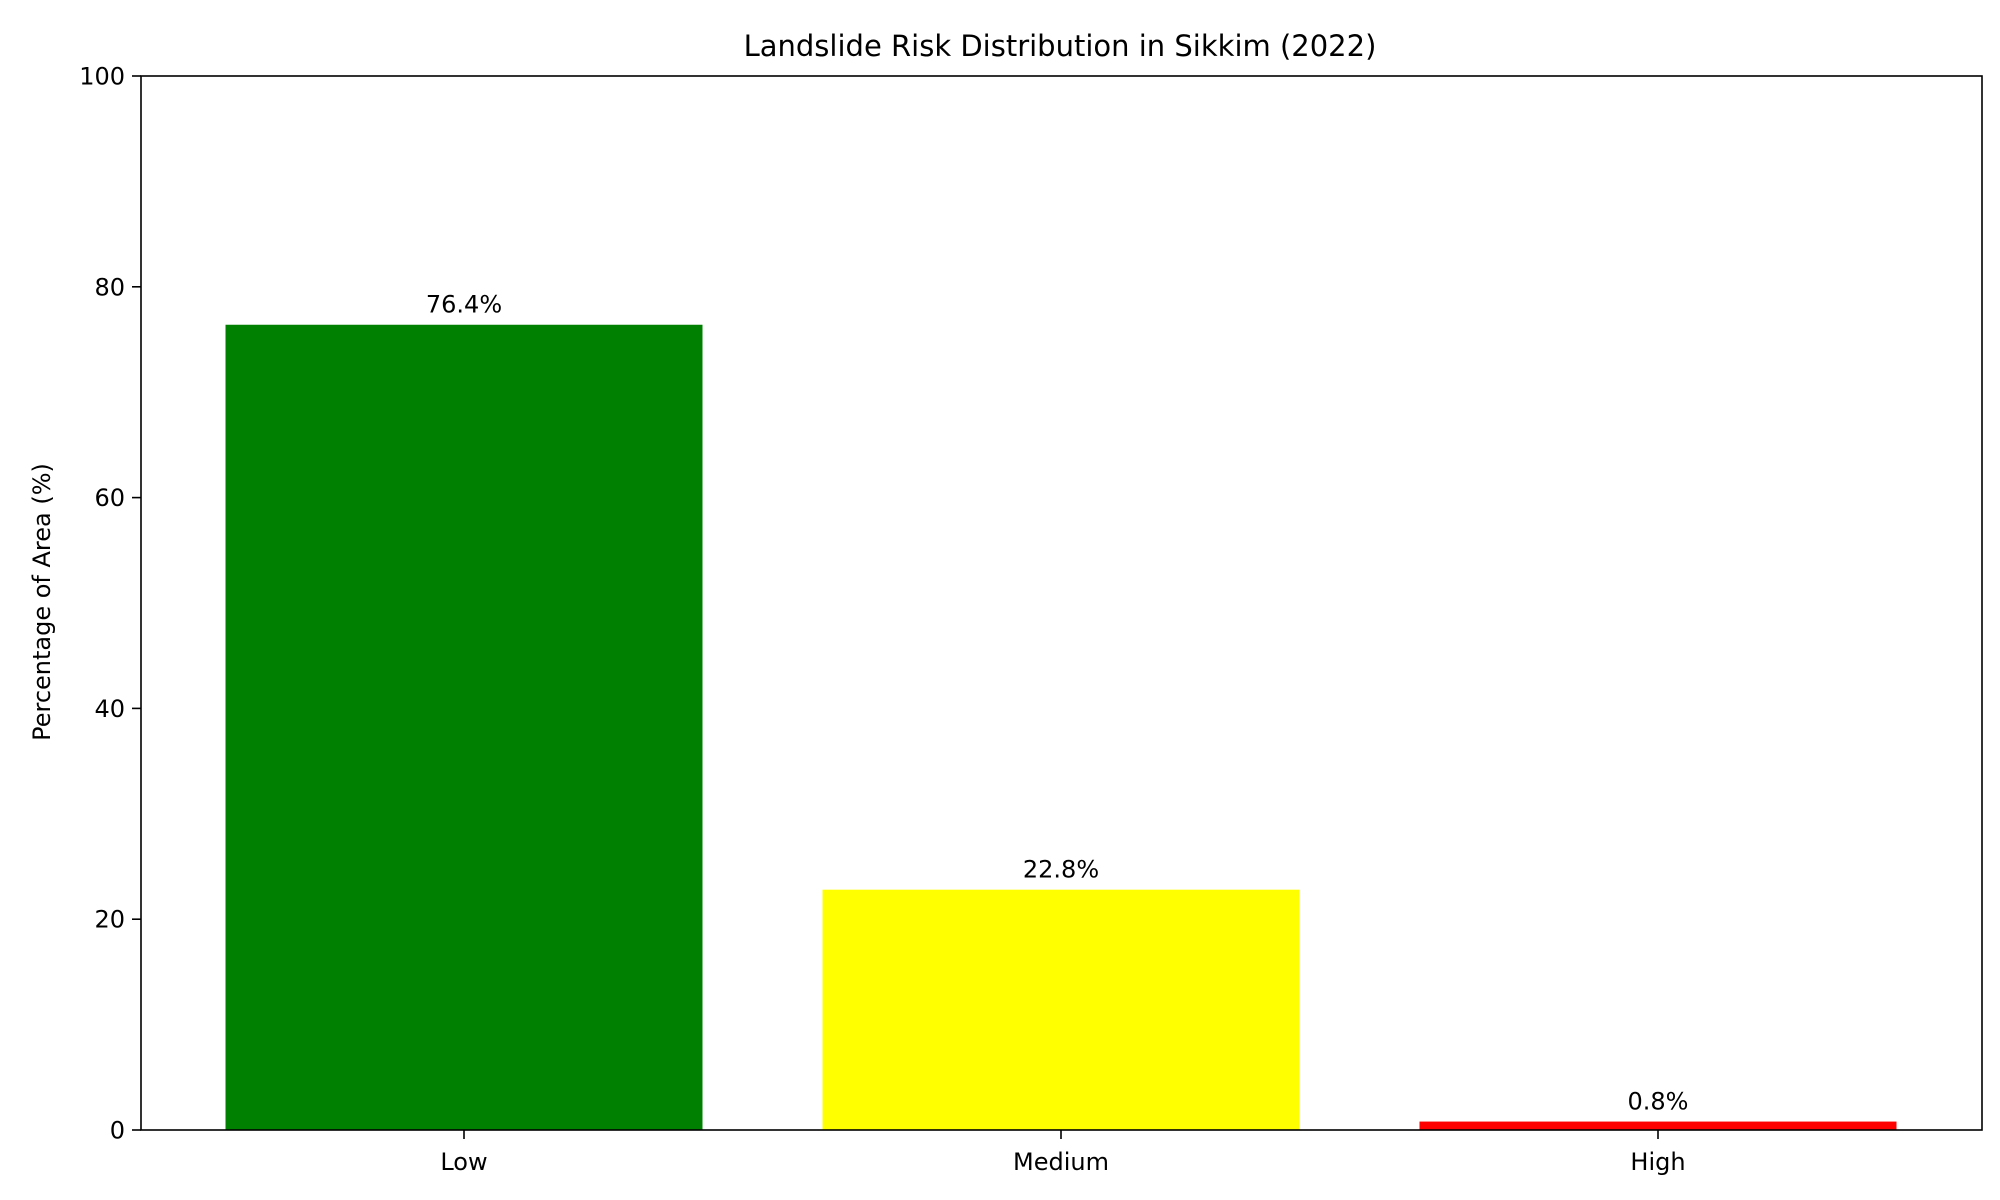  What do you see at coordinates (1061, 870) in the screenshot?
I see `bar-value-label: 22.8%` at bounding box center [1061, 870].